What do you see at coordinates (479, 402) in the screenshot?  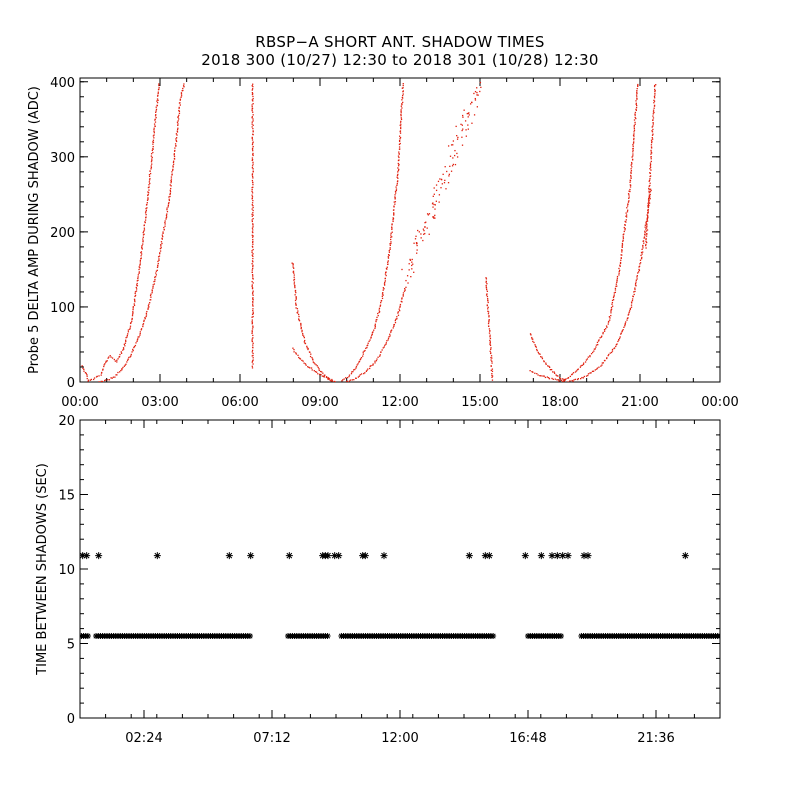 I see `x-tick-label: 15:00` at bounding box center [479, 402].